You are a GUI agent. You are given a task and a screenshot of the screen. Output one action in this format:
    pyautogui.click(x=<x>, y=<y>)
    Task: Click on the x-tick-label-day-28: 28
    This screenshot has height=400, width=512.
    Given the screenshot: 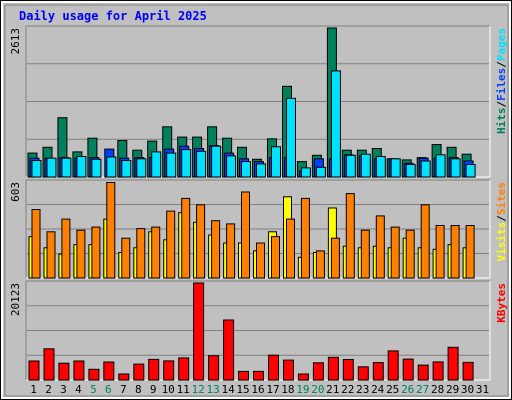 What is the action you would take?
    pyautogui.click(x=437, y=389)
    